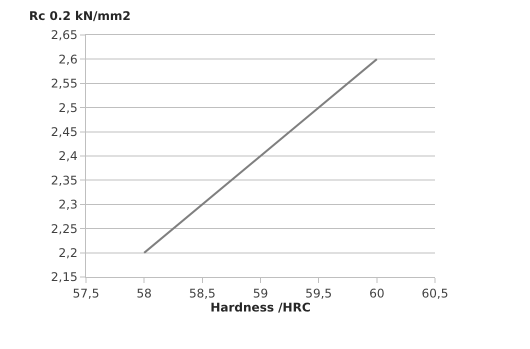  Describe the element at coordinates (376, 293) in the screenshot. I see `x-tick-label: 60` at that location.